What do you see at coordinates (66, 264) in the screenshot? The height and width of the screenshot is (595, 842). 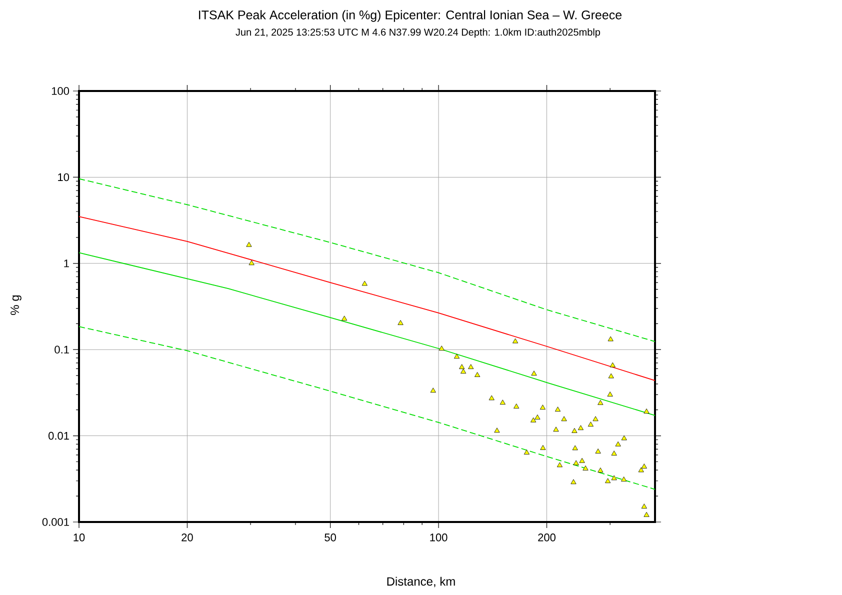 I see `y-tick-label: 1` at bounding box center [66, 264].